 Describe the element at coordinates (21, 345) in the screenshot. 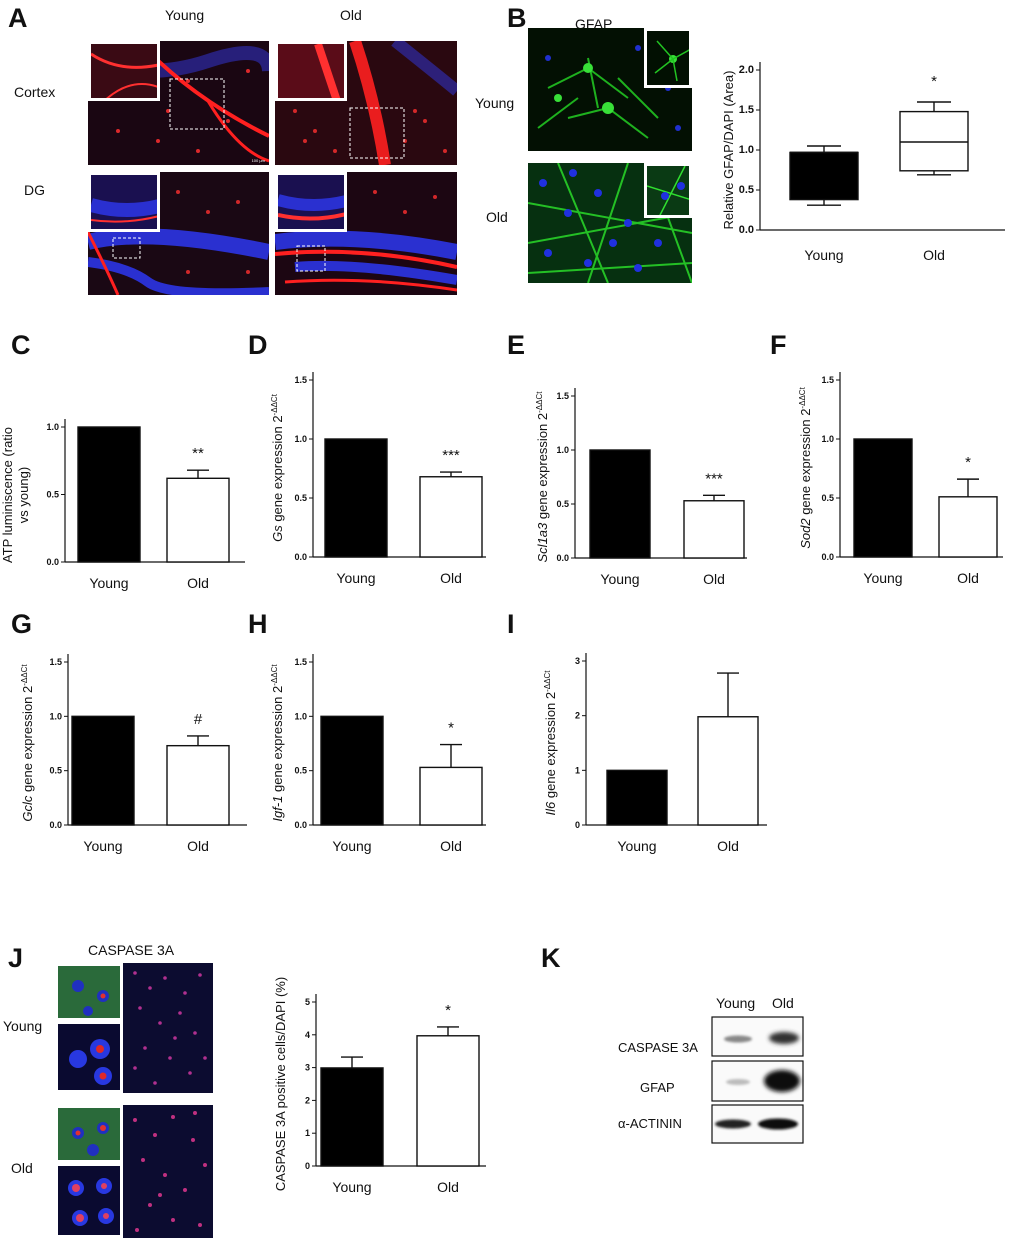

I see `panel-label-c: C` at that location.